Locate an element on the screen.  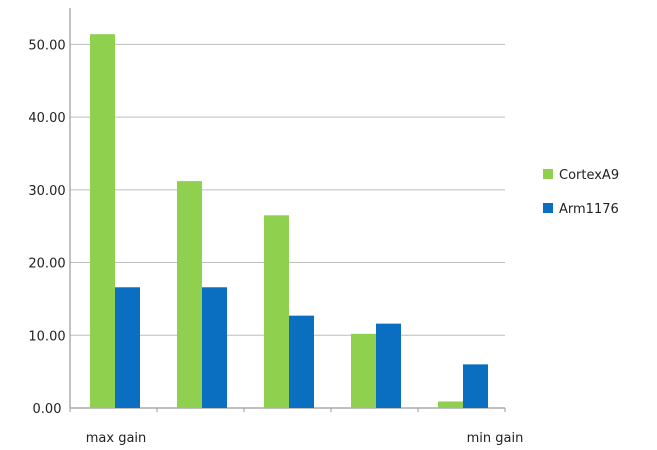
legend: CortexA9 Arm1176 is located at coordinates (581, 192).